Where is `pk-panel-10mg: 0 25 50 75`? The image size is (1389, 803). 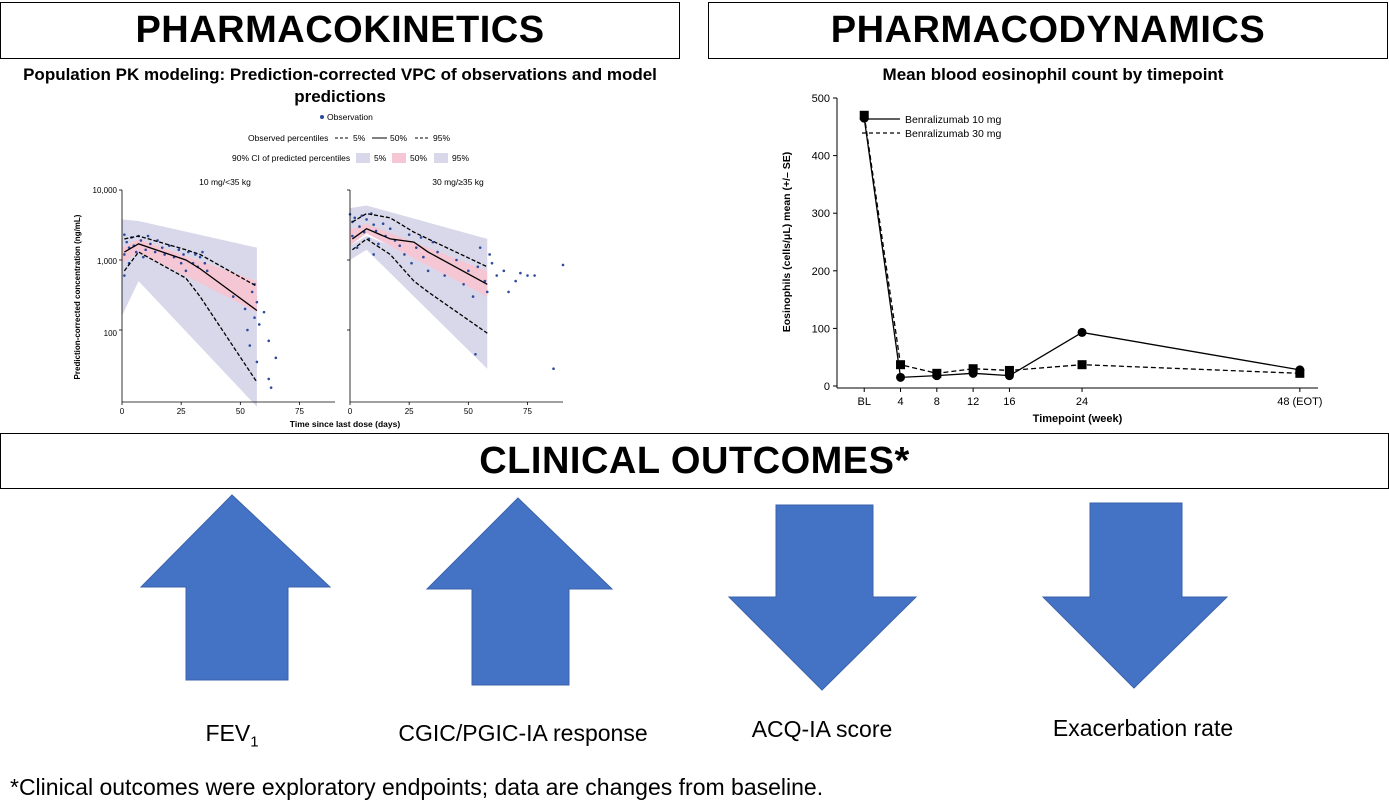
pk-panel-10mg: 0 25 50 75 is located at coordinates (227, 302).